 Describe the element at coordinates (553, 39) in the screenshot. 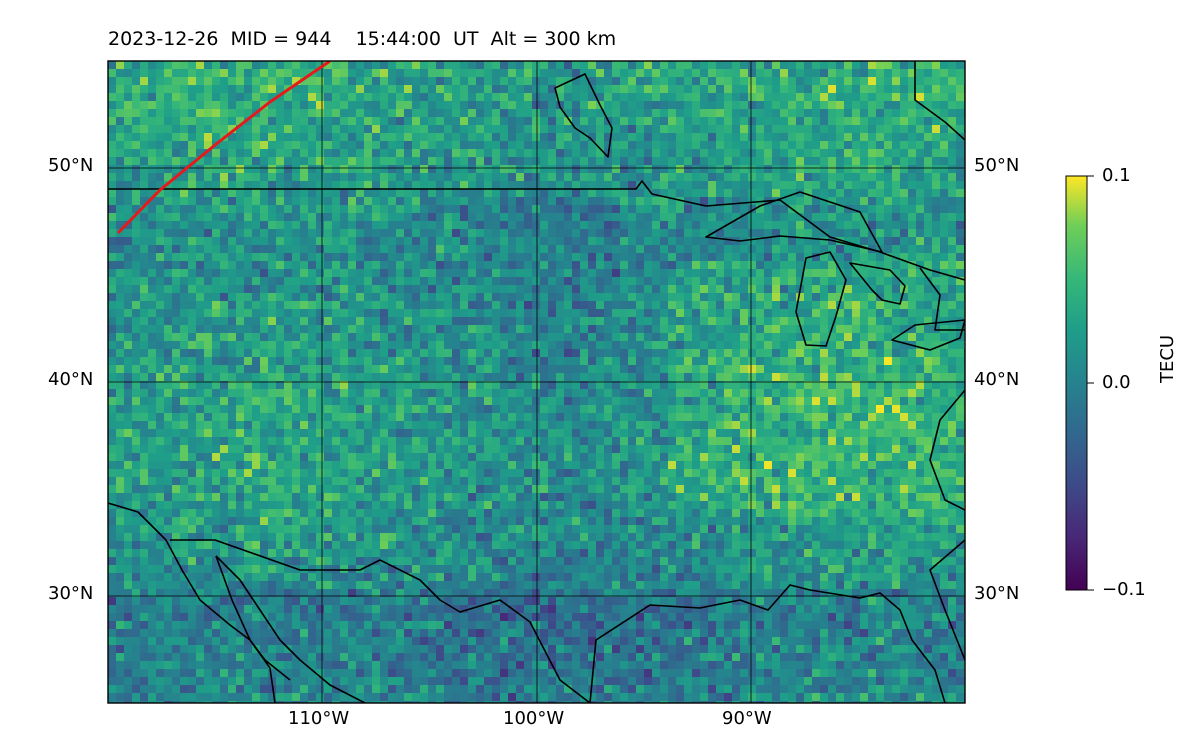

I see `title-alt: Alt = 300 km` at that location.